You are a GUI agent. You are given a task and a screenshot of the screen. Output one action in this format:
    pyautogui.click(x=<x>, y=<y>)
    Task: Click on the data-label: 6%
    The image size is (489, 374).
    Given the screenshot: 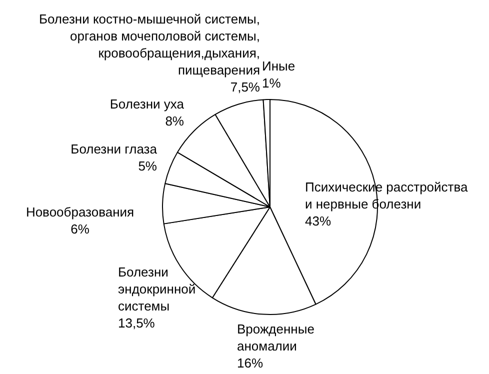 What is the action you would take?
    pyautogui.click(x=80, y=229)
    